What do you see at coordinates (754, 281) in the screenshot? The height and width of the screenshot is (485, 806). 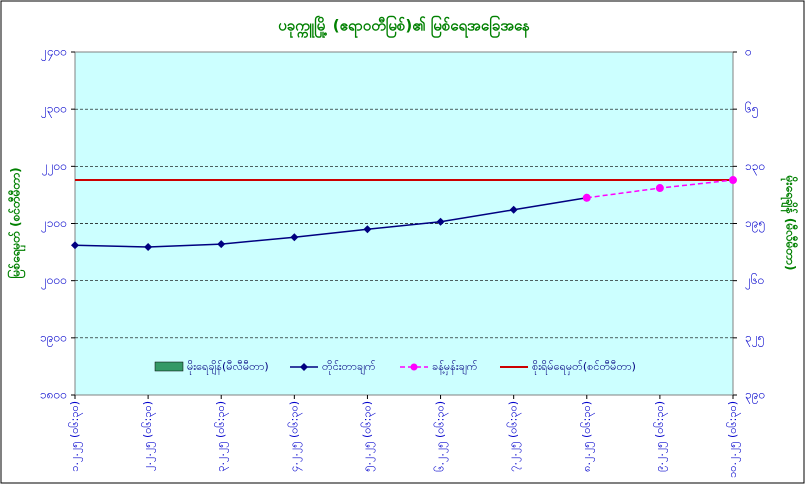 I see `y2-tick-label: ၂၆၀` at bounding box center [754, 281].